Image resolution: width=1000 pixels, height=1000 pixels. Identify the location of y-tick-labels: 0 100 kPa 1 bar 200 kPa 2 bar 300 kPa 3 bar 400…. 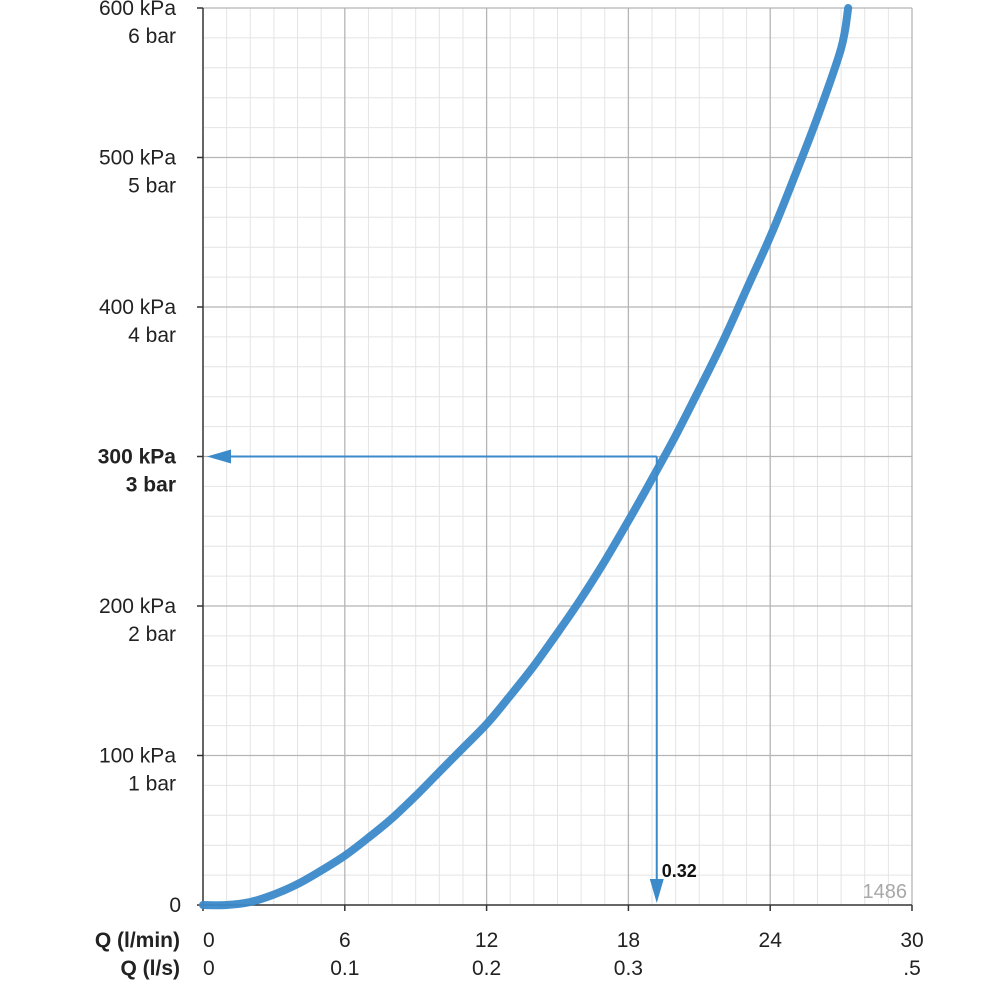
(139, 458).